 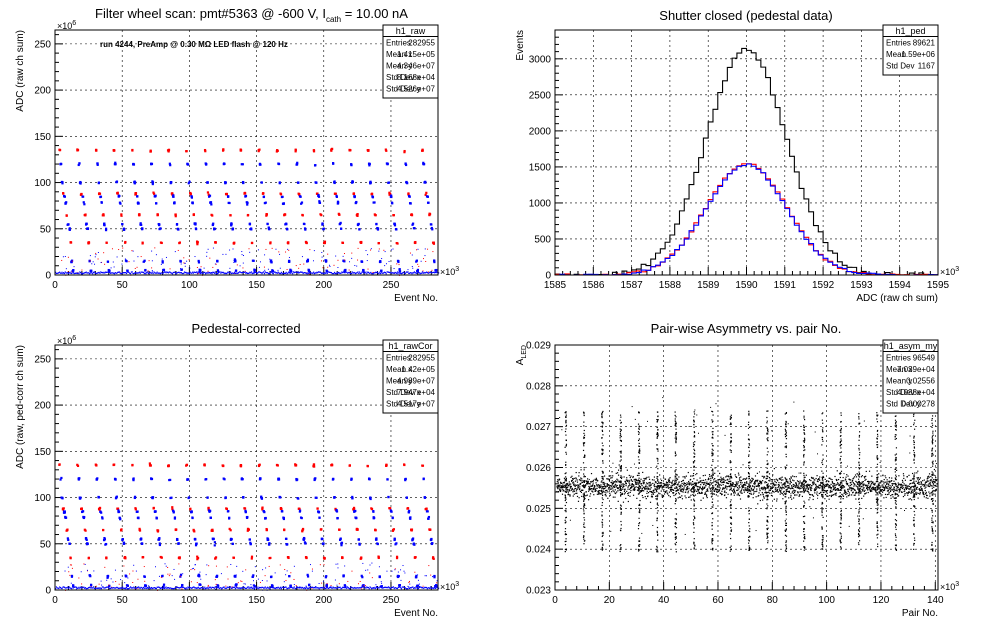 What do you see at coordinates (520, 45) in the screenshot?
I see `y-axis-label: Events` at bounding box center [520, 45].